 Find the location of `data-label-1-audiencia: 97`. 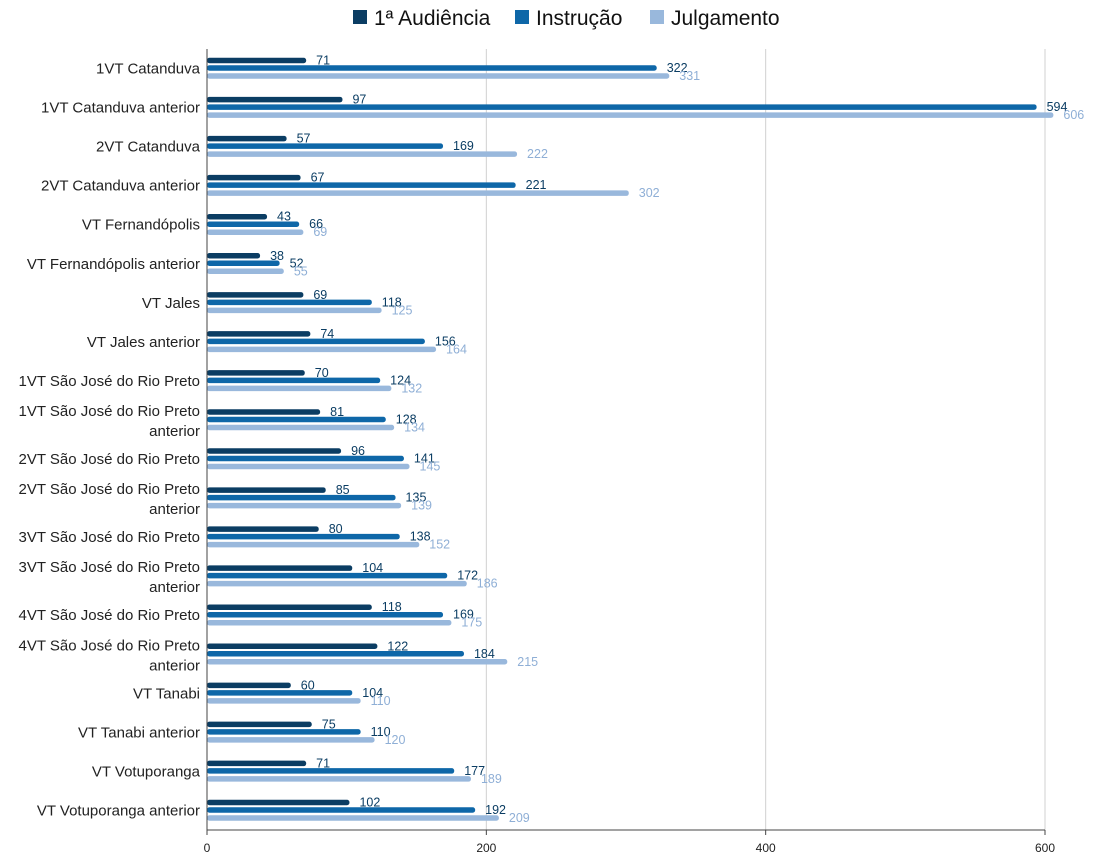

data-label-1-audiencia: 97 is located at coordinates (359, 100).